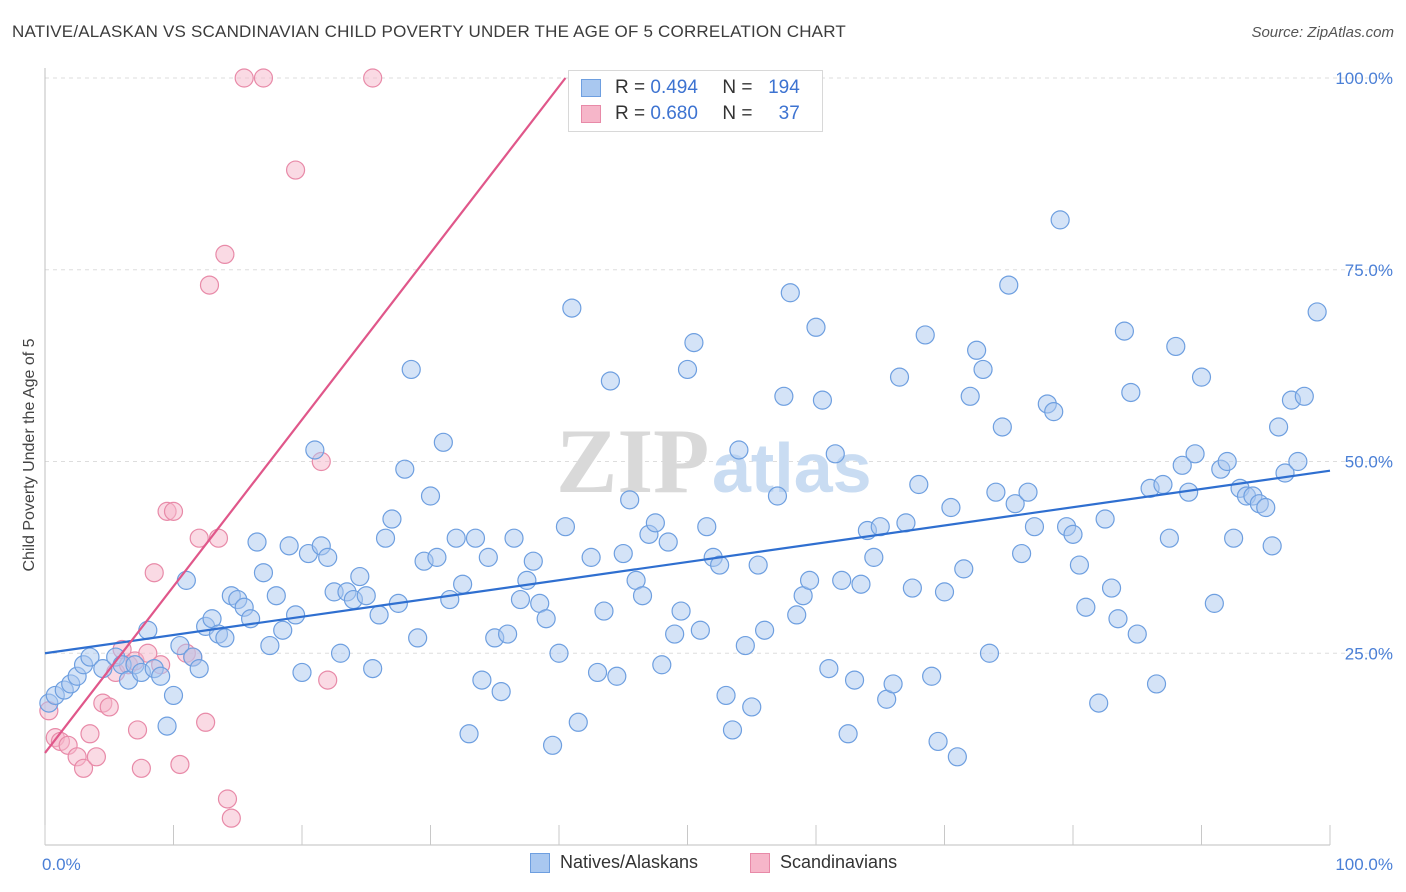 This screenshot has width=1406, height=892. I want to click on y-tick-labels: 25.0% 50.0% 75.0% 100.0%, so click(1364, 366).